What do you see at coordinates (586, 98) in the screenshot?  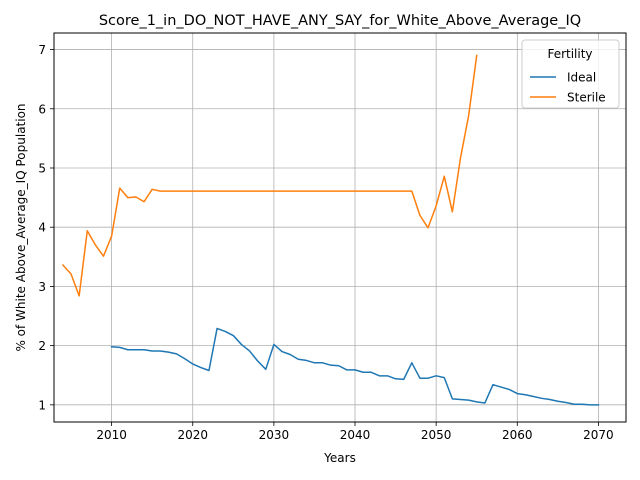 I see `legend-label-sterile: Sterile` at bounding box center [586, 98].